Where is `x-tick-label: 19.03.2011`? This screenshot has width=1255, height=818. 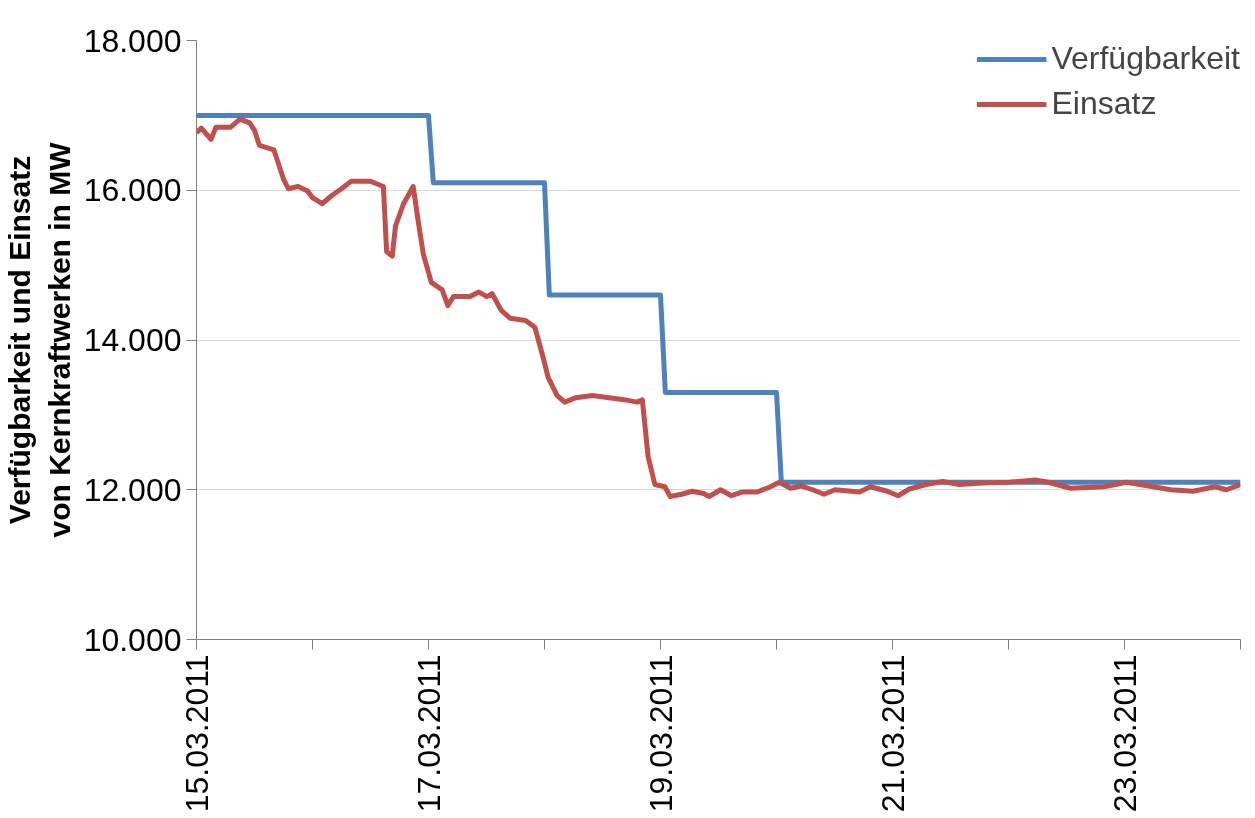
x-tick-label: 19.03.2011 is located at coordinates (660, 733).